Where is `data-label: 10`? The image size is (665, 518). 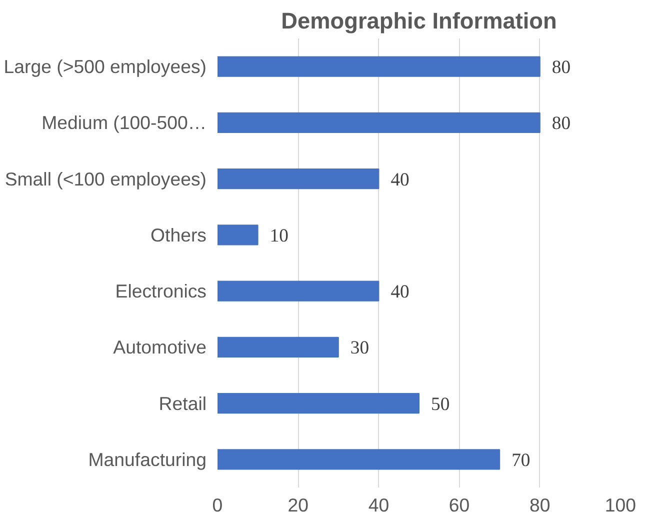 data-label: 10 is located at coordinates (279, 235).